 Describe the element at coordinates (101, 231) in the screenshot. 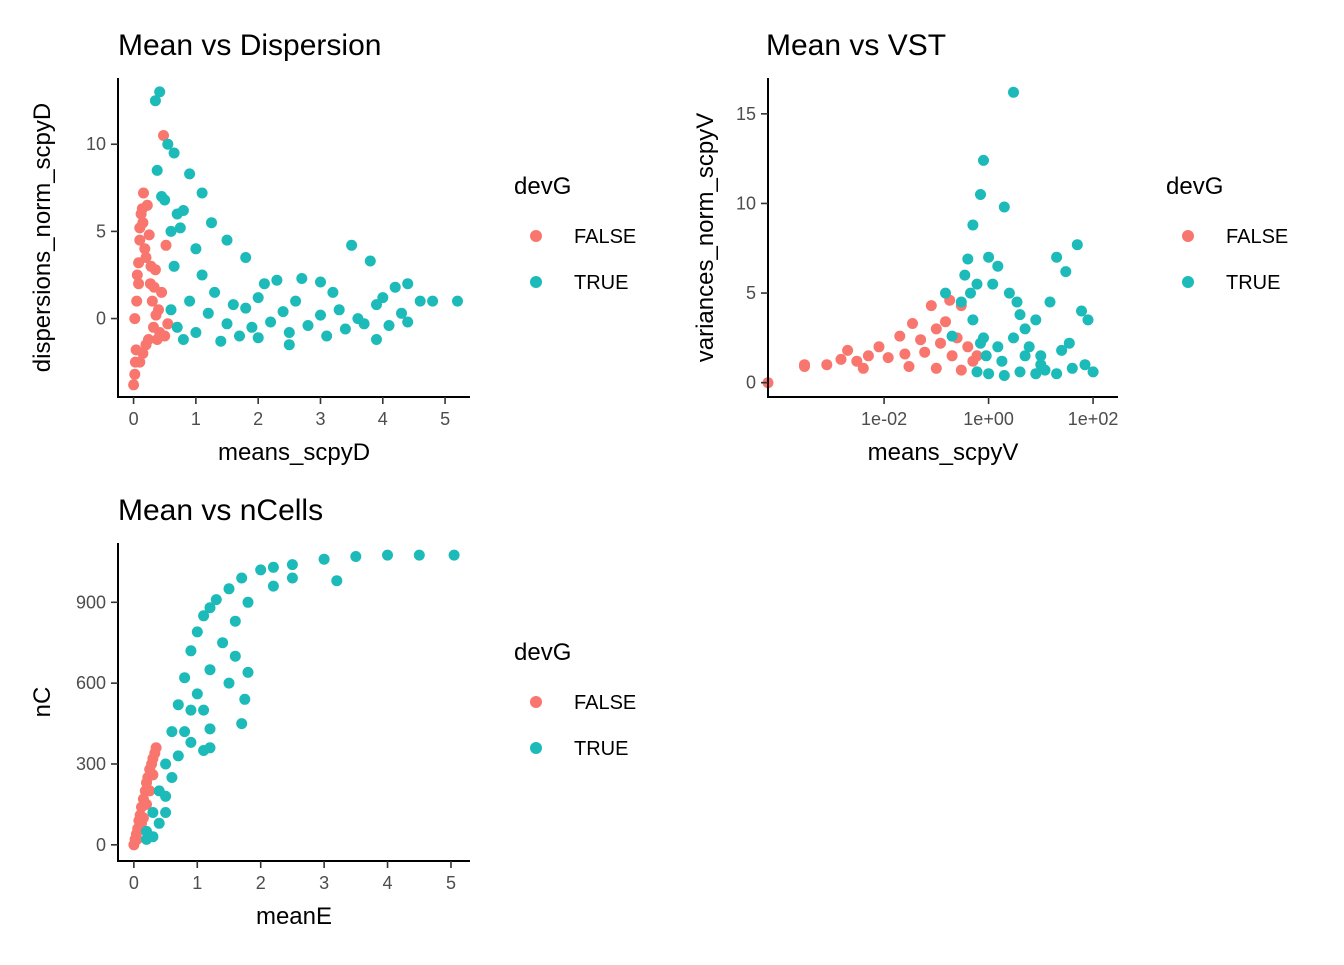

I see `y-tick-label: 5` at that location.